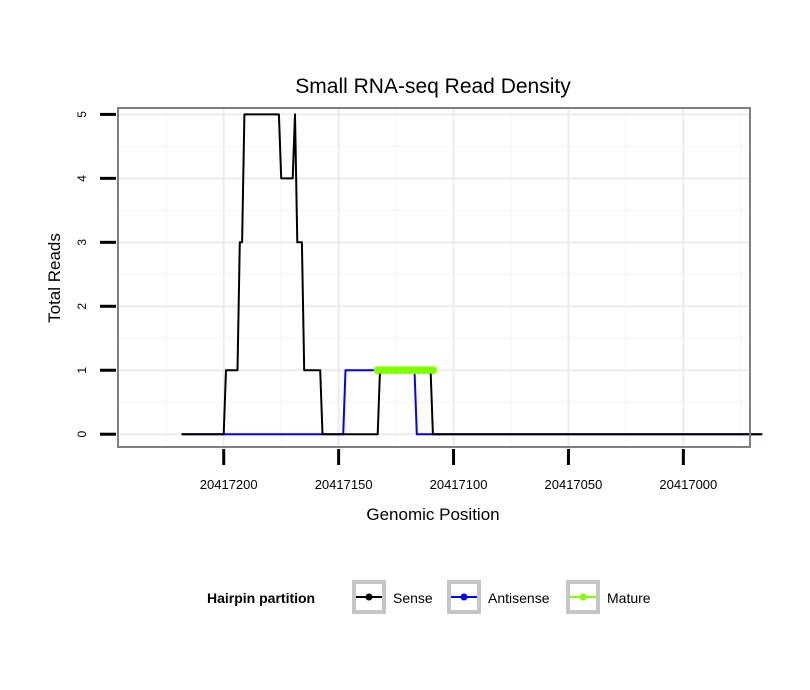  Describe the element at coordinates (82, 306) in the screenshot. I see `y-tick-label: 2` at that location.